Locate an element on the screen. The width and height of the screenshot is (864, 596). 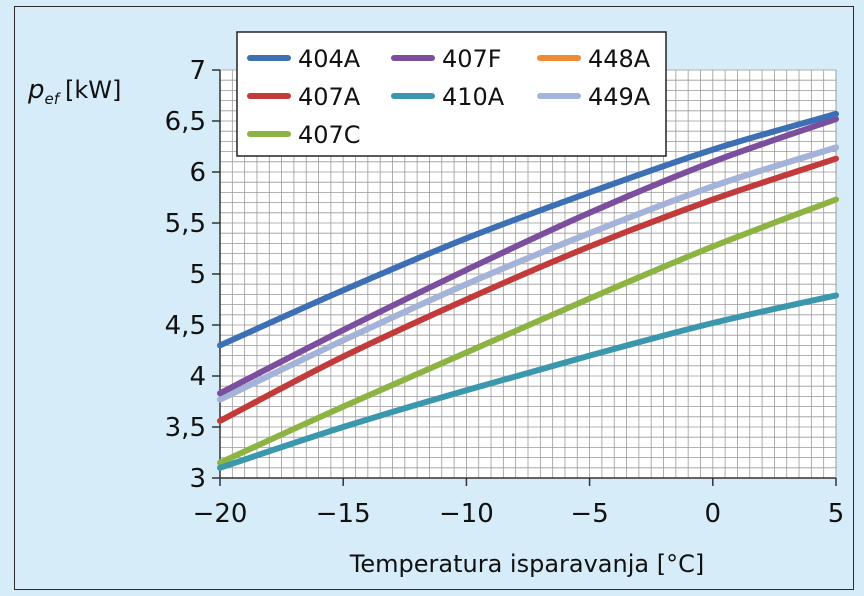
y-tick-label: 4 is located at coordinates (197, 377).